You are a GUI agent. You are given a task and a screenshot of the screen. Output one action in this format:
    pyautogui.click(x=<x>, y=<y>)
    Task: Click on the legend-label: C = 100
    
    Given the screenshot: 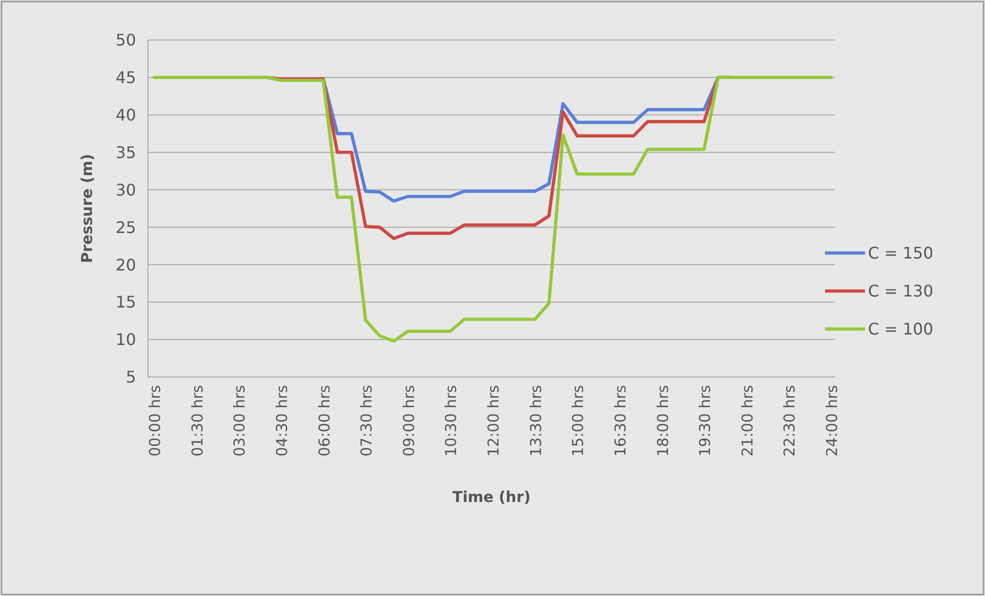 What is the action you would take?
    pyautogui.click(x=901, y=329)
    